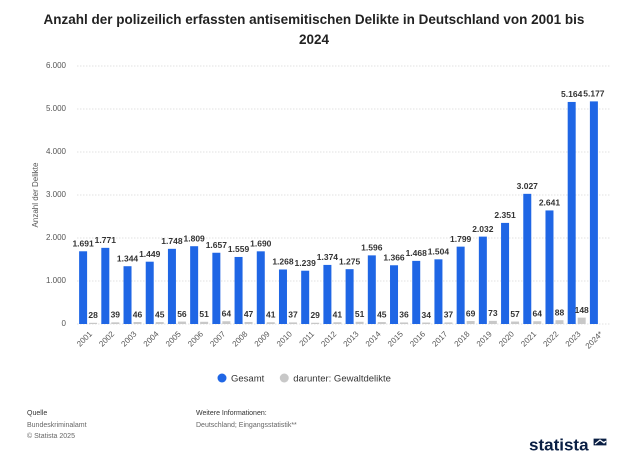  What do you see at coordinates (315, 315) in the screenshot?
I see `value-label: 29` at bounding box center [315, 315].